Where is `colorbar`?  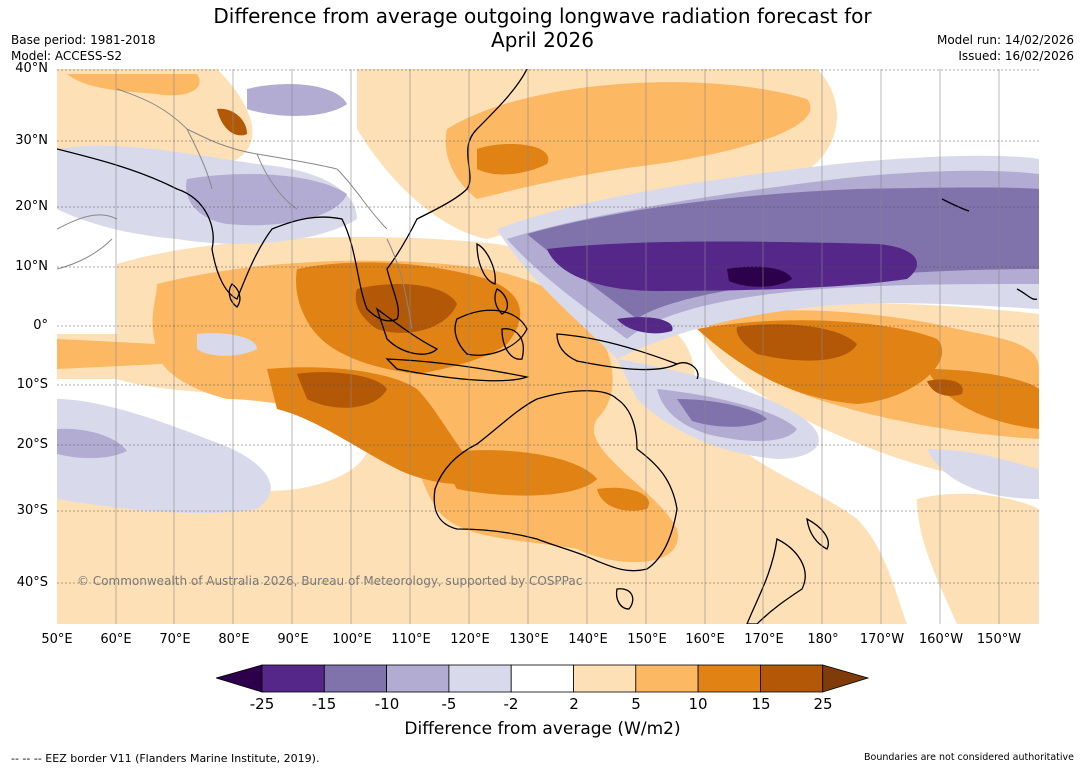 colorbar is located at coordinates (542, 678).